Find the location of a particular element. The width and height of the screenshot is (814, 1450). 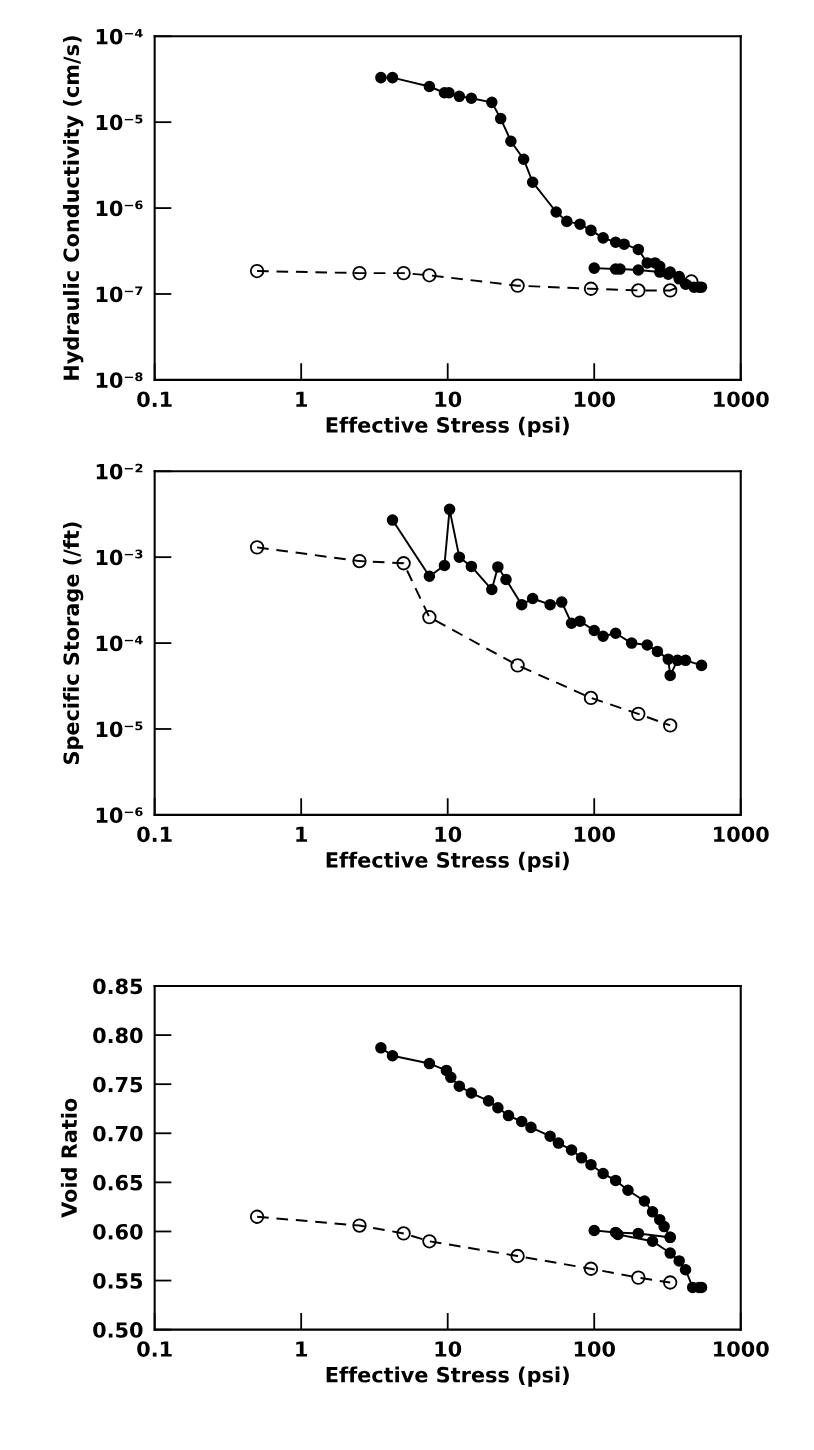

y-tick-label: 10⁻⁸ is located at coordinates (119, 380).